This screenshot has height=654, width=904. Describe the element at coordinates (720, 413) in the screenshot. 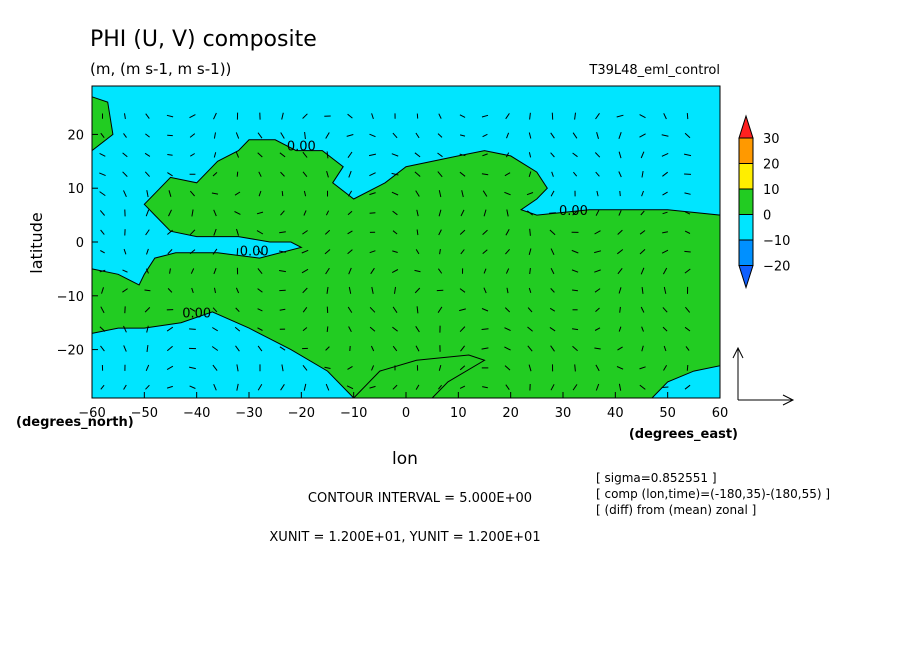

I see `x-tick-label: 60` at that location.